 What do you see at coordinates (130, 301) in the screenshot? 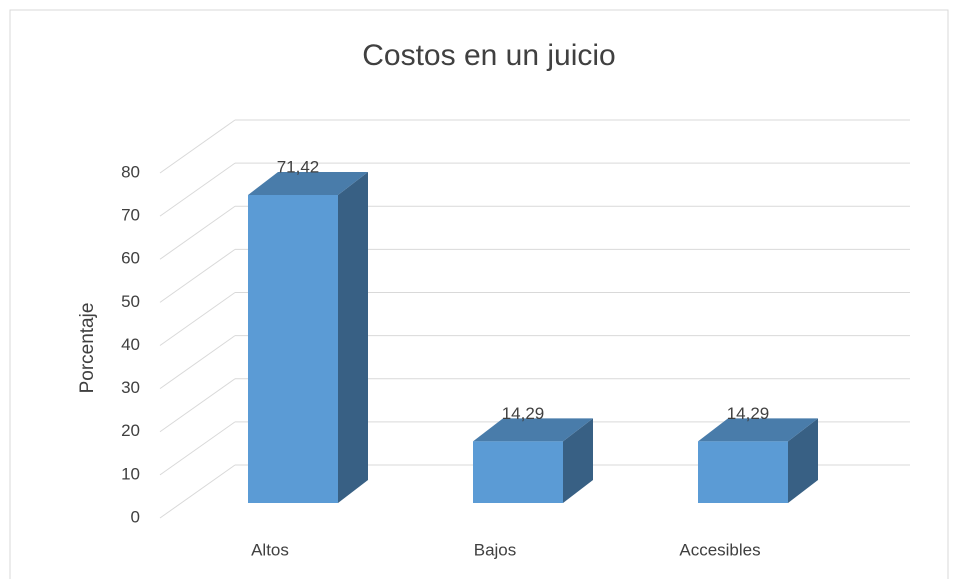
I see `y-tick-label: 50` at bounding box center [130, 301].